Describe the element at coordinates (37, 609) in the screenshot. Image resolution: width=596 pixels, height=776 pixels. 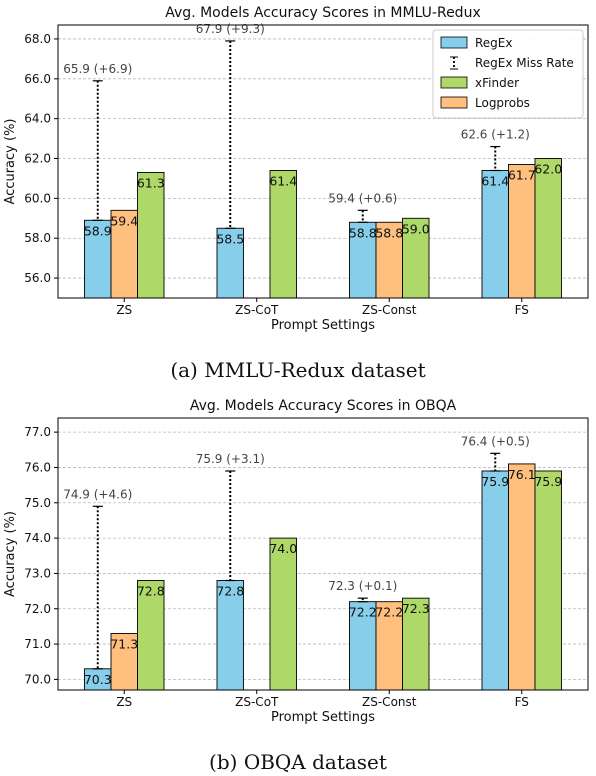
I see `y-tick-label: 72.0` at that location.